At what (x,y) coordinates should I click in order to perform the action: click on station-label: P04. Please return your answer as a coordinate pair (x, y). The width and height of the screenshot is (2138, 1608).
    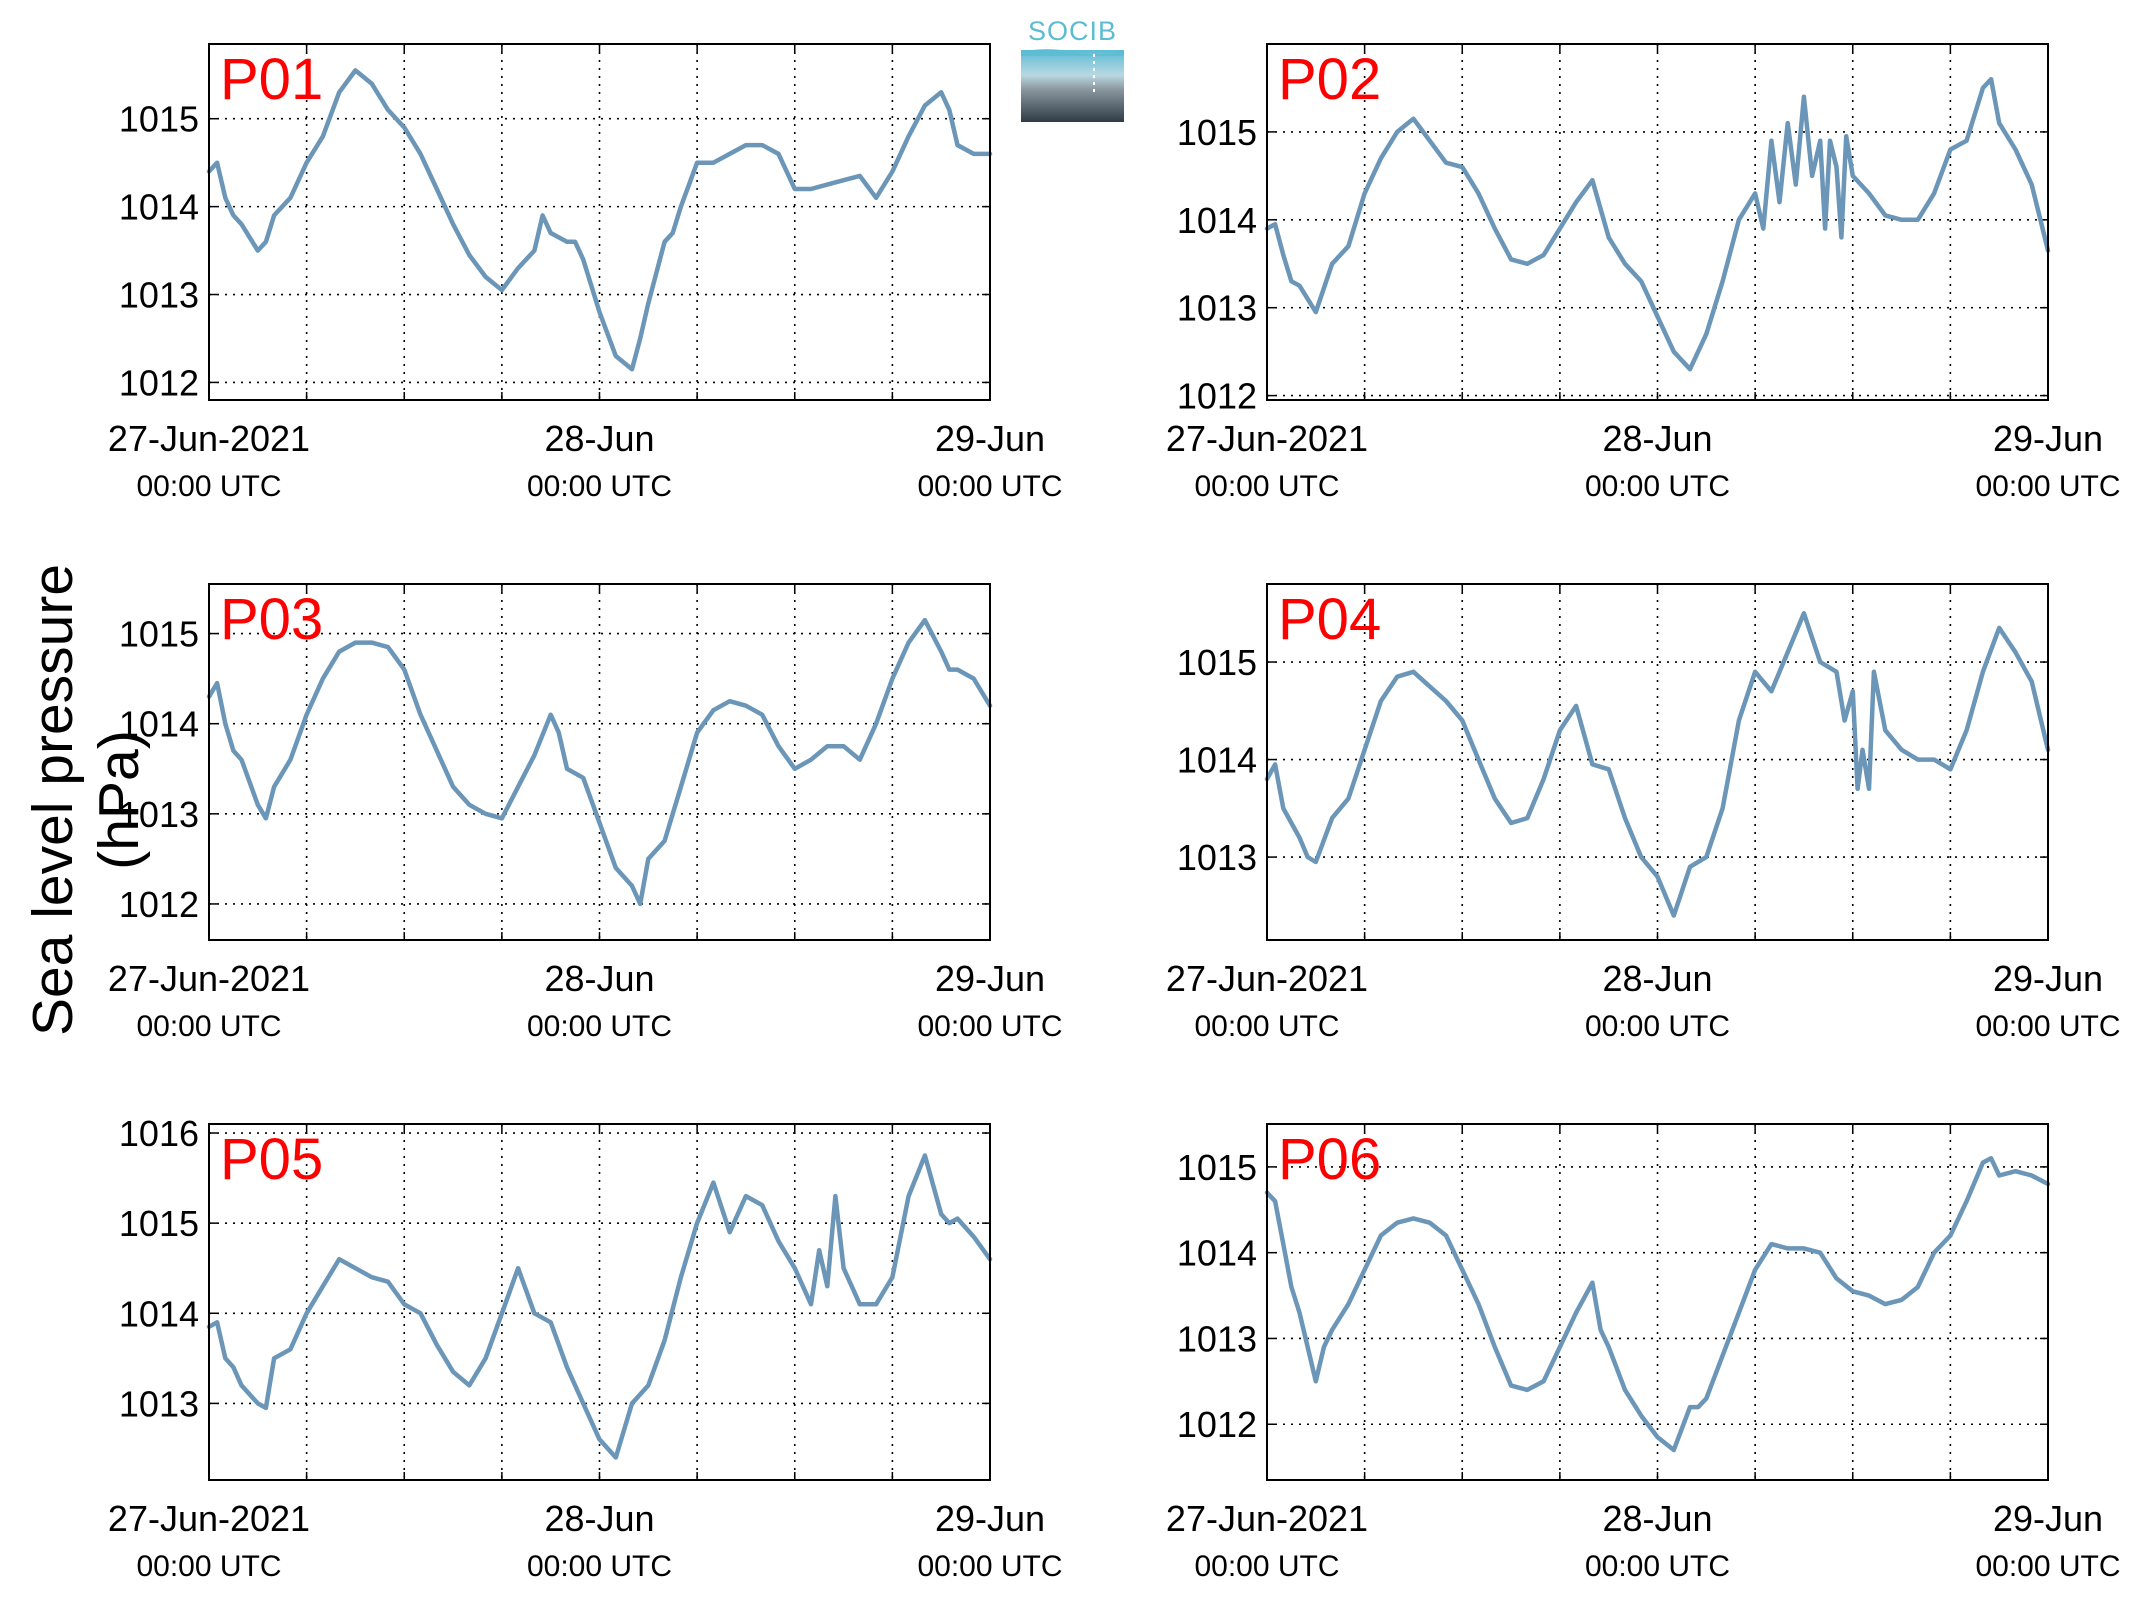
    Looking at the image, I should click on (1329, 619).